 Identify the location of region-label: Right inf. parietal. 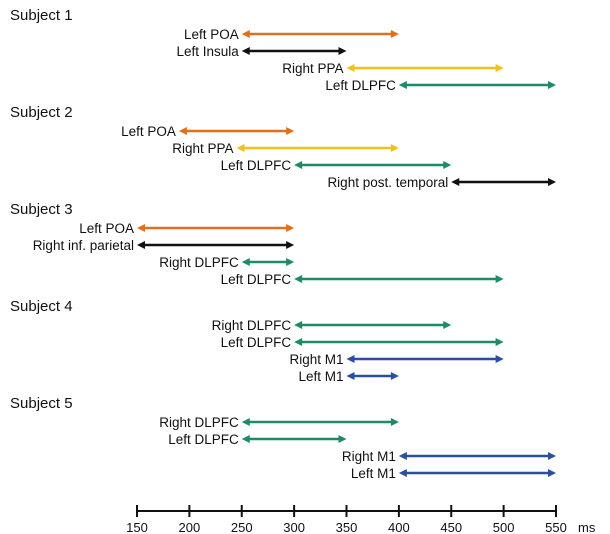
(83, 245).